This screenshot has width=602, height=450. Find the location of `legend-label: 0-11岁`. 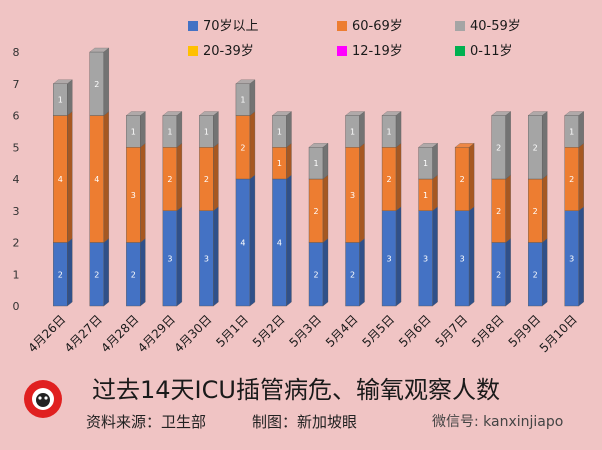

legend-label: 0-11岁 is located at coordinates (491, 51).